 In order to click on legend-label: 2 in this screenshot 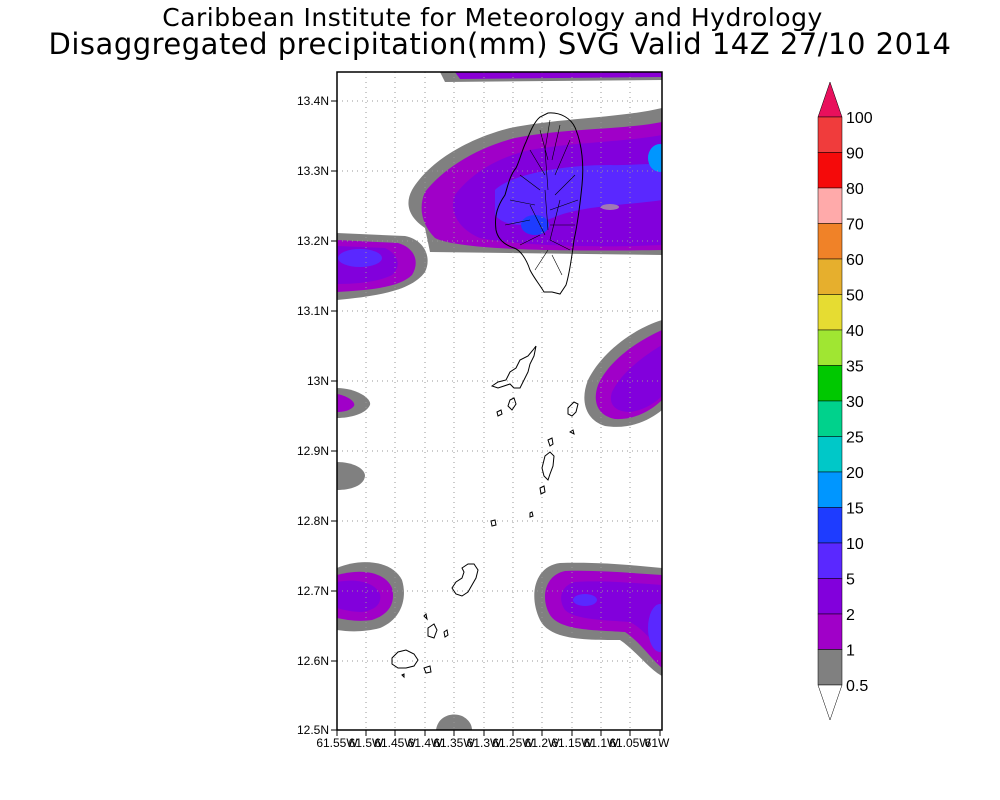, I will do `click(850, 615)`.